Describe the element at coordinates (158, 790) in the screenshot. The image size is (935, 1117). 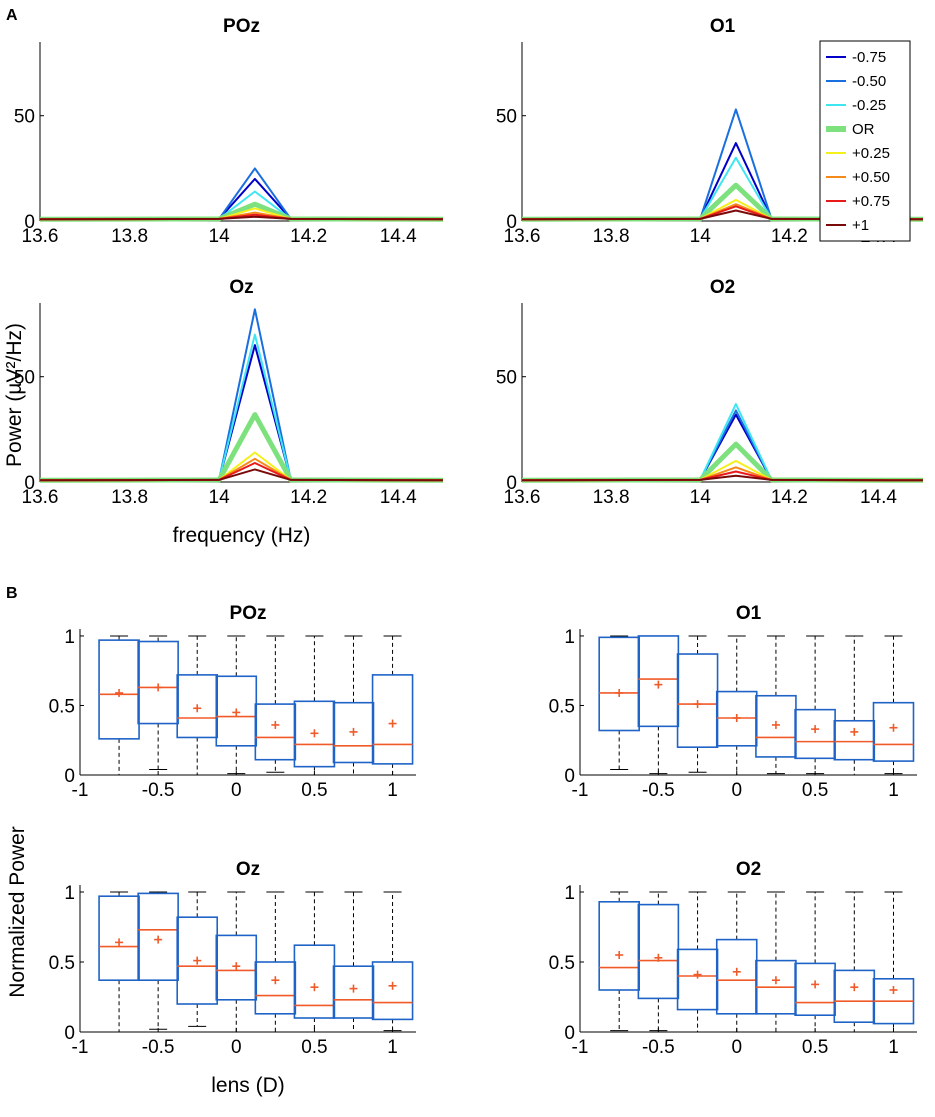
I see `x-tick-label: -0.5` at that location.